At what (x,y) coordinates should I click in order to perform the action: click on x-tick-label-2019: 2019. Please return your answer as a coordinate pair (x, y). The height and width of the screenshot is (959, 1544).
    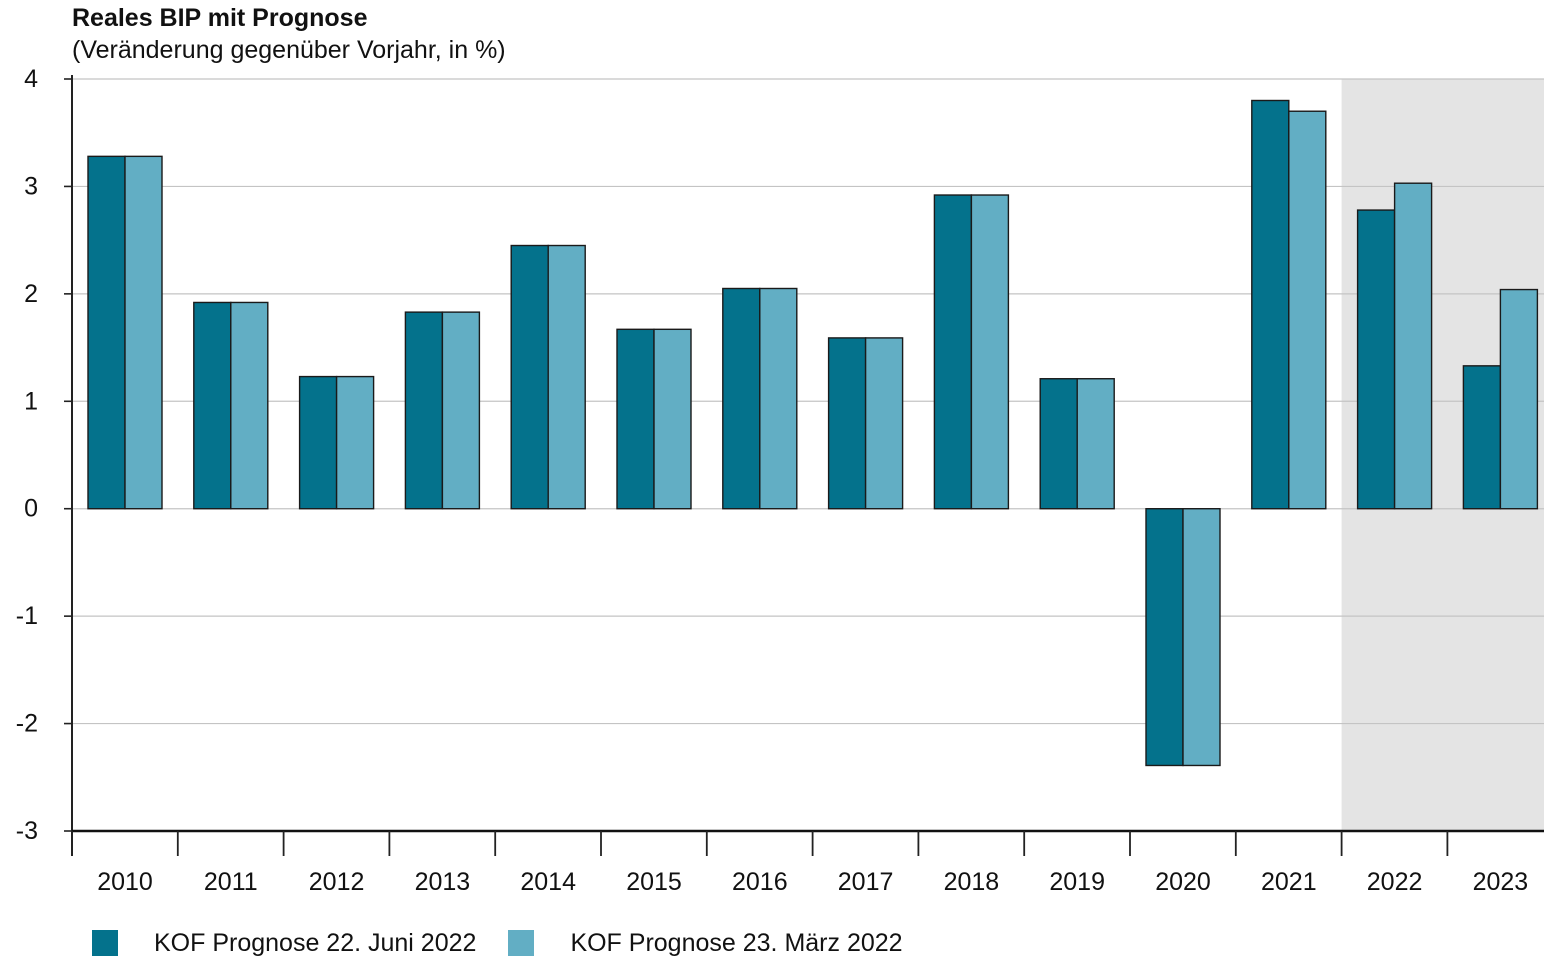
    Looking at the image, I should click on (1077, 882).